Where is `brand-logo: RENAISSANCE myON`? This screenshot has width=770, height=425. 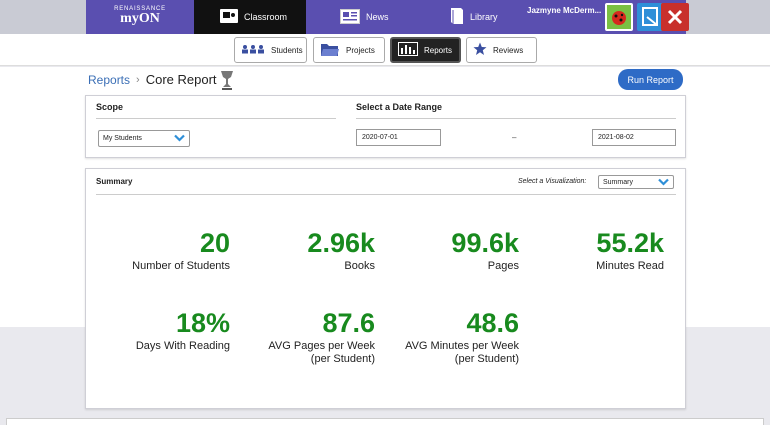
brand-logo: RENAISSANCE myON is located at coordinates (140, 17).